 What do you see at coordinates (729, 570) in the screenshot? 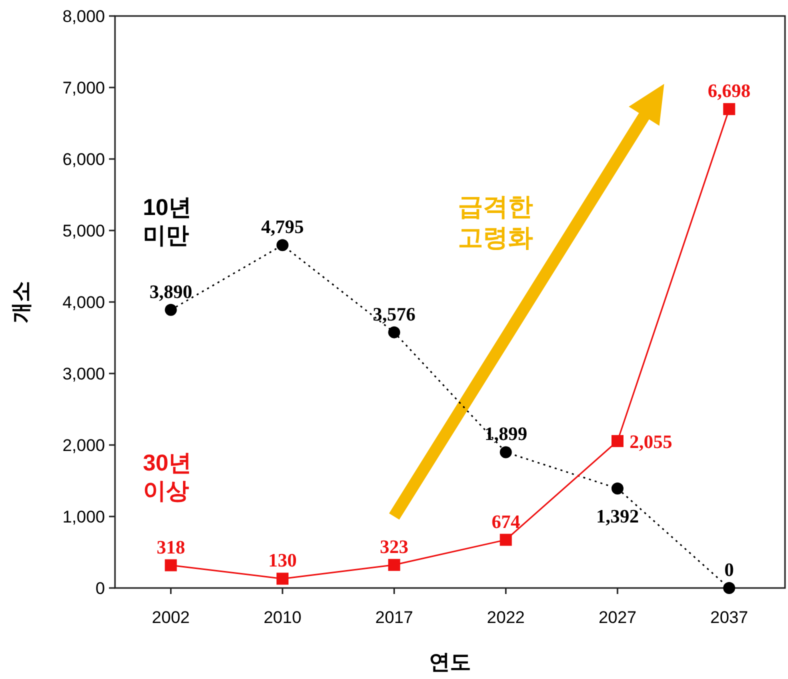
I see `data-label: 0` at bounding box center [729, 570].